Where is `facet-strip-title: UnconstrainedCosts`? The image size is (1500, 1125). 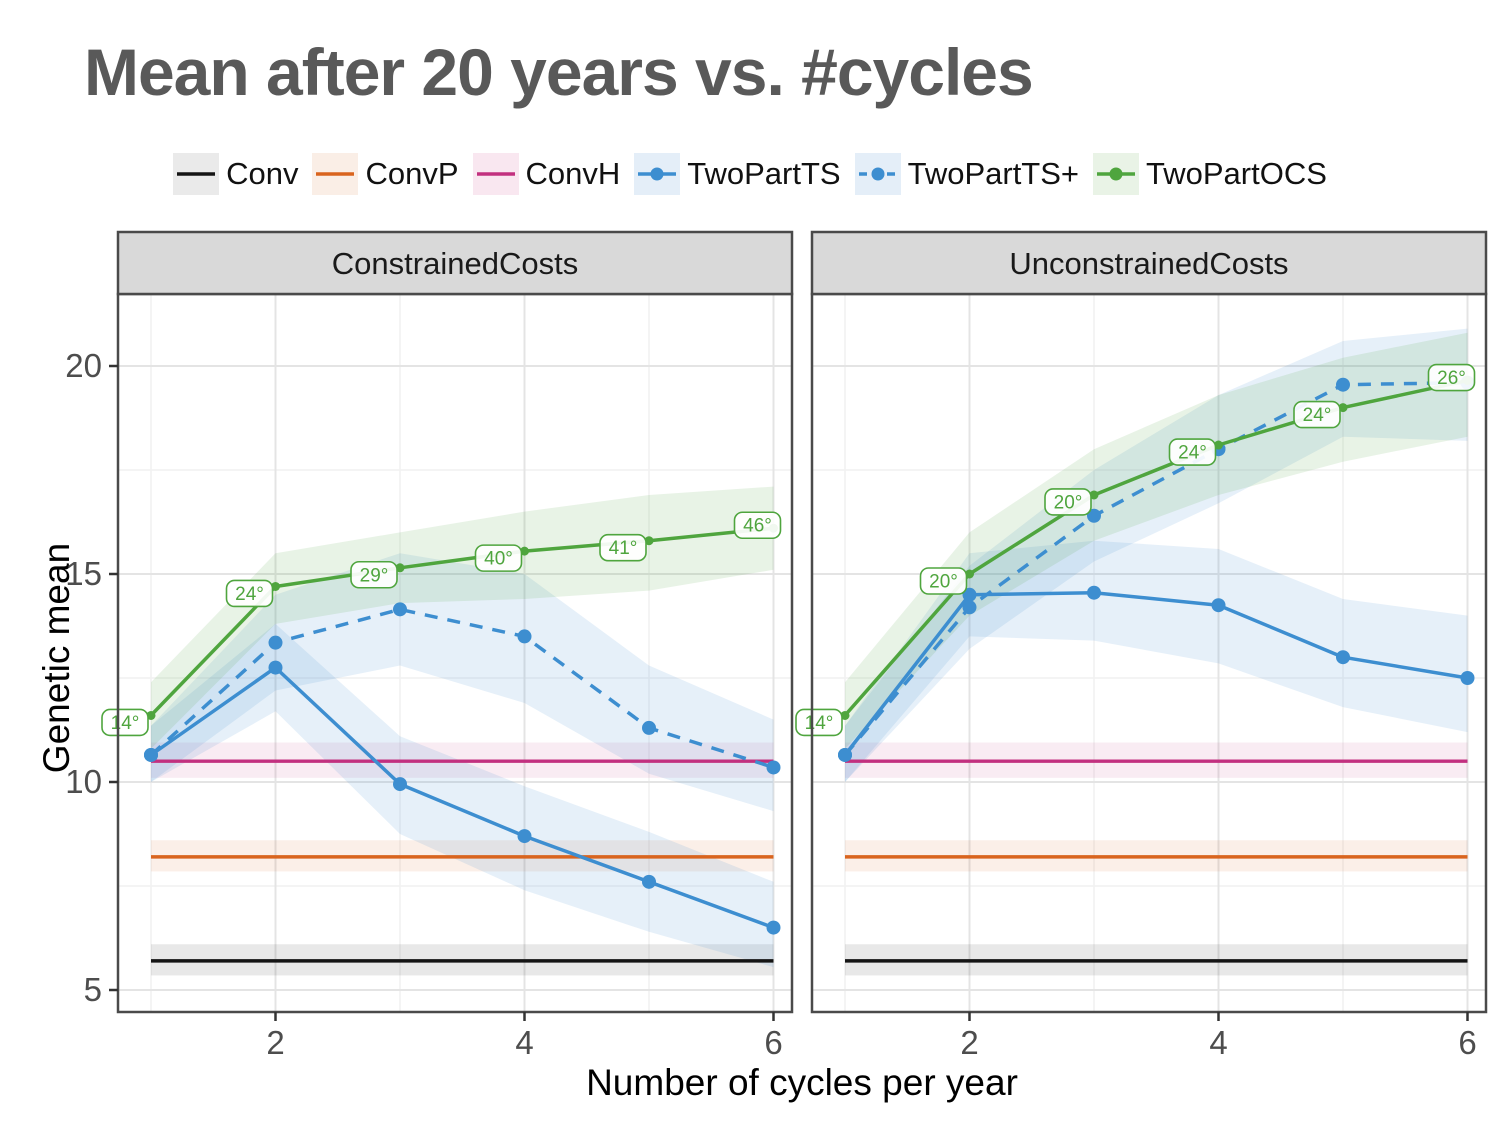 facet-strip-title: UnconstrainedCosts is located at coordinates (1148, 263).